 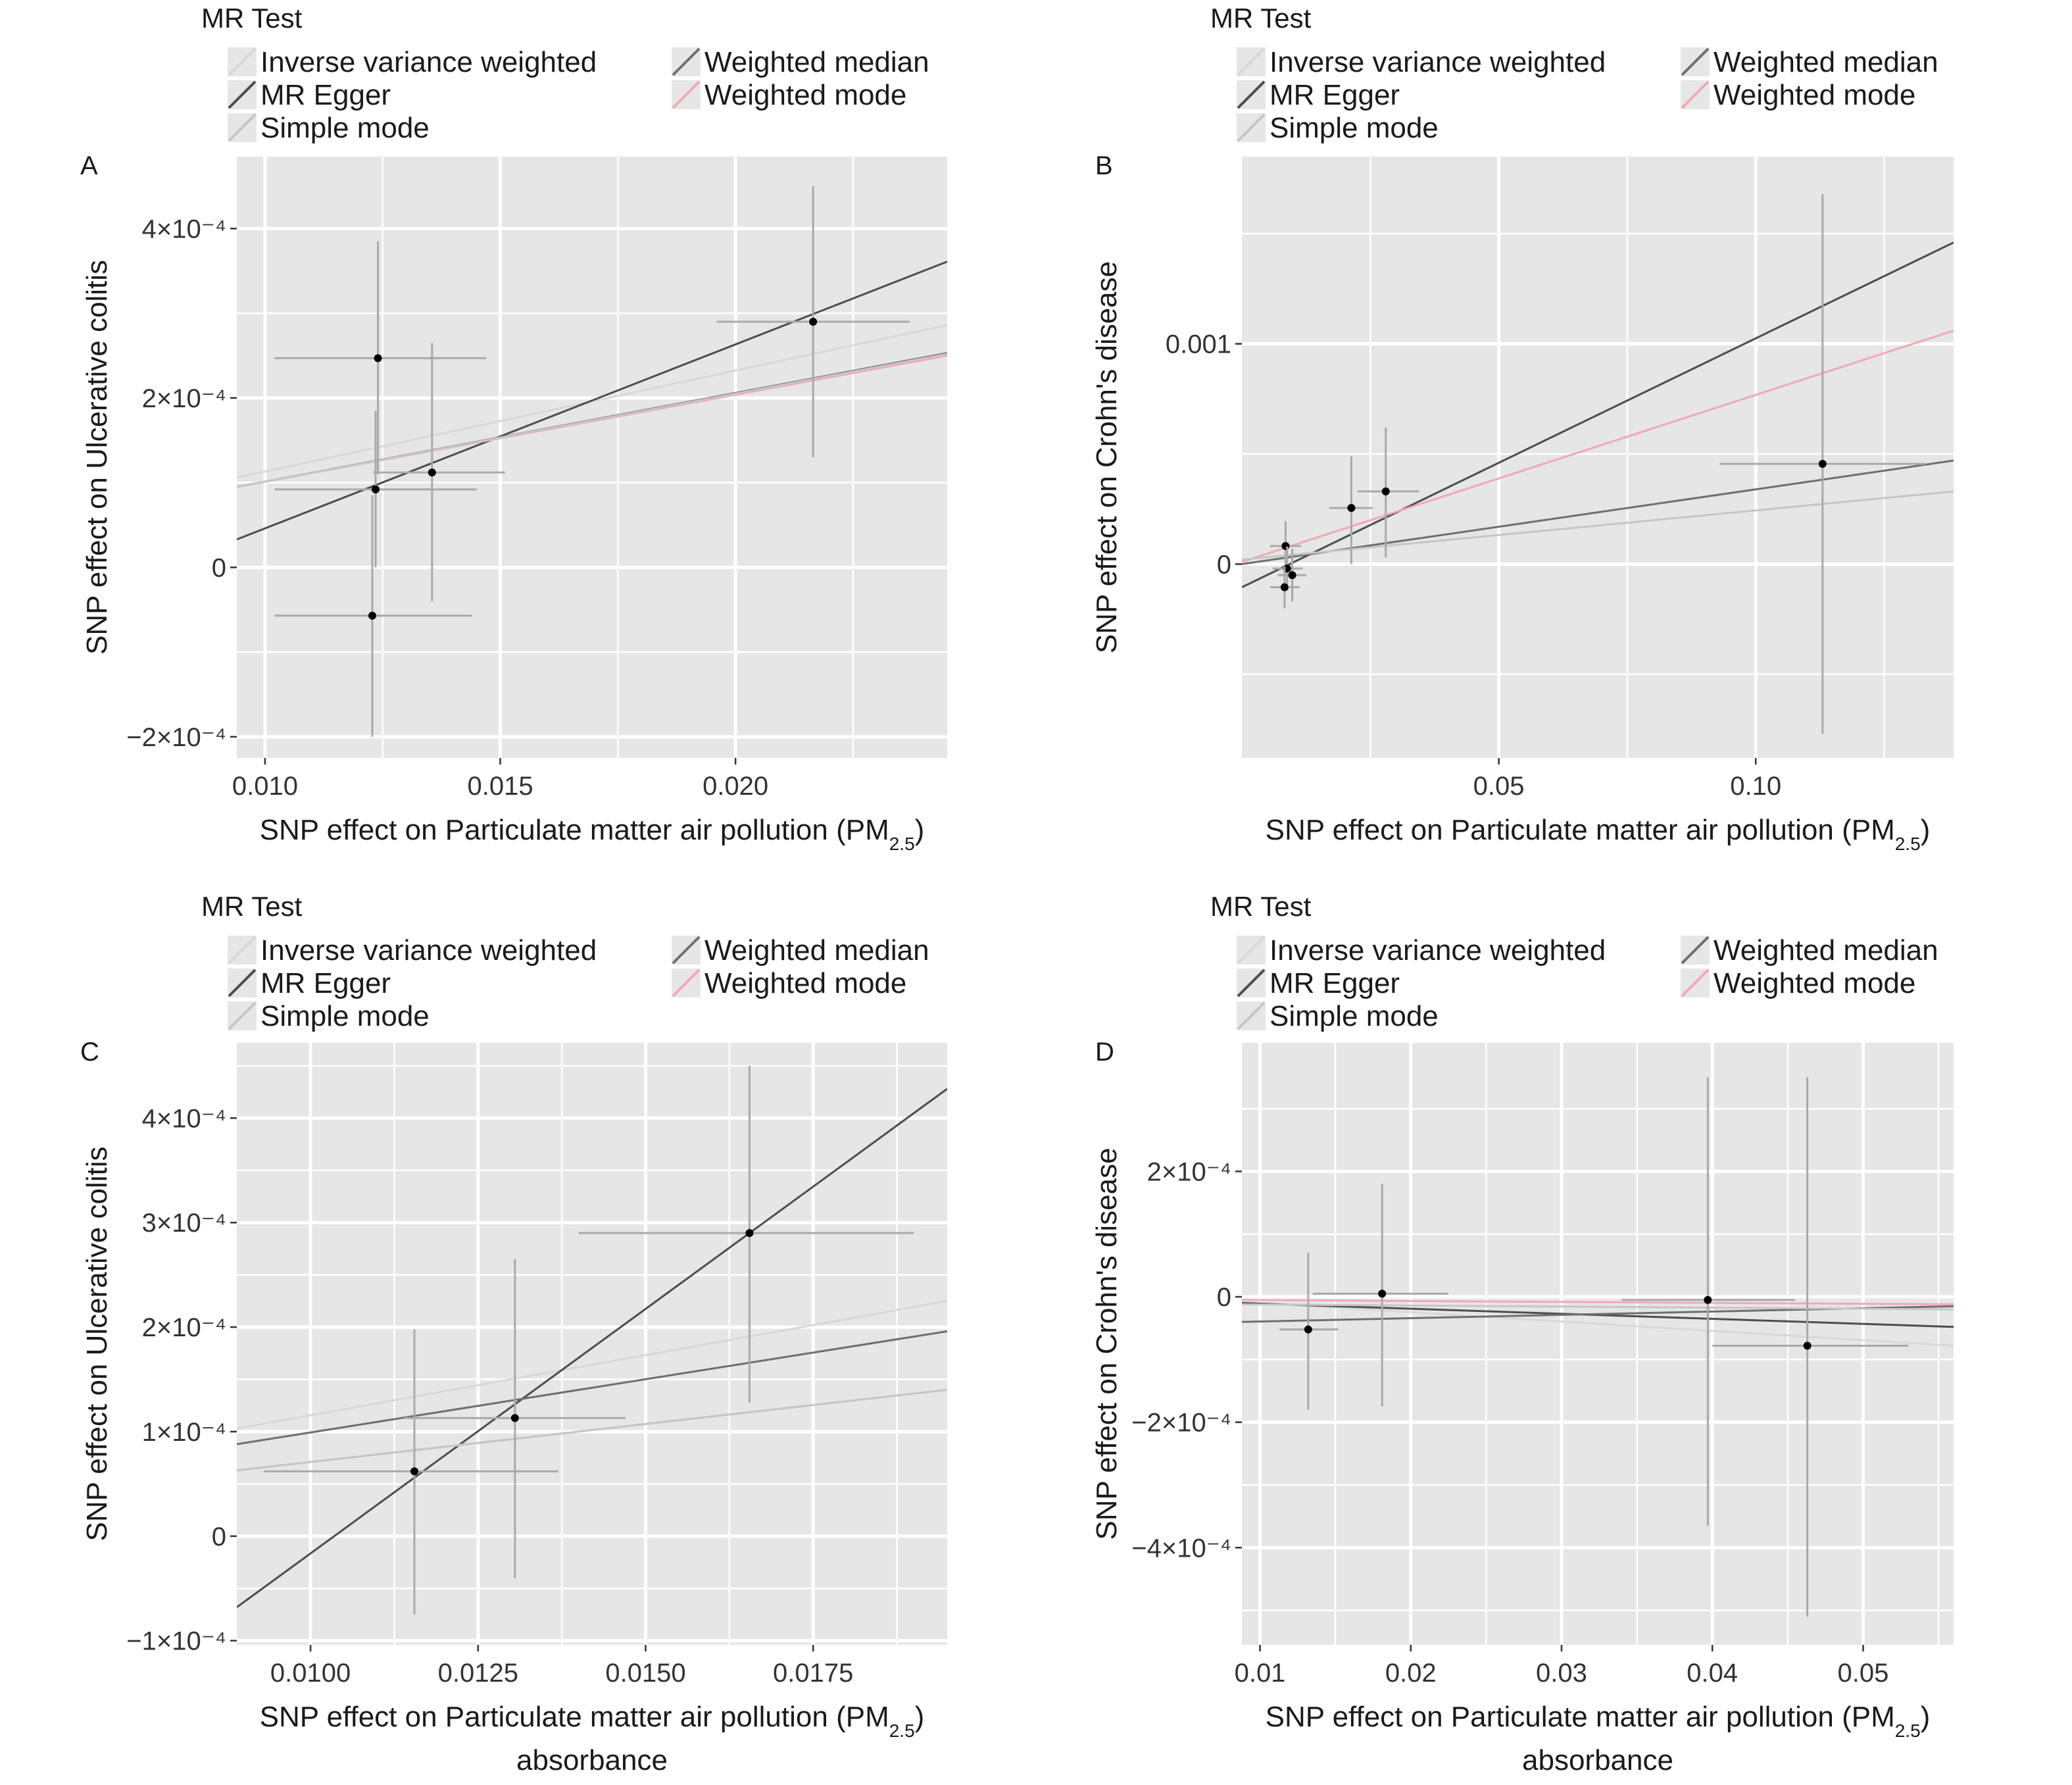 I want to click on y-tick-label: 0.001, so click(x=1198, y=344).